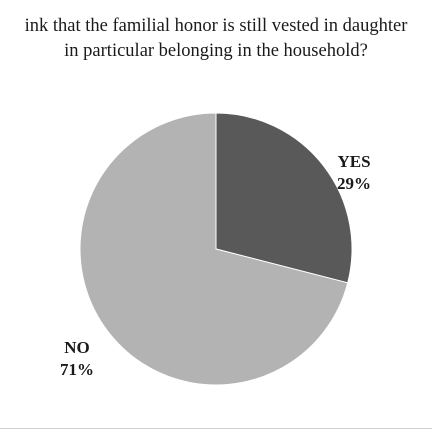 The image size is (432, 432). What do you see at coordinates (354, 183) in the screenshot?
I see `slice-value-label-yes: 29%` at bounding box center [354, 183].